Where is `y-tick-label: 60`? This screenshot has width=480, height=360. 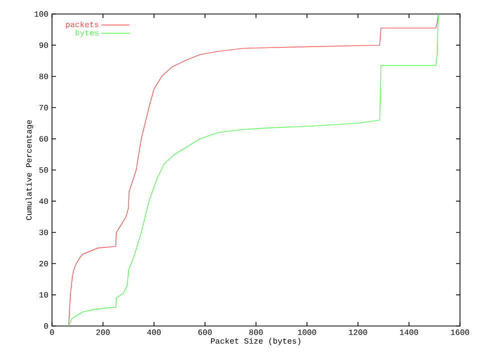 y-tick-label: 60 is located at coordinates (43, 139).